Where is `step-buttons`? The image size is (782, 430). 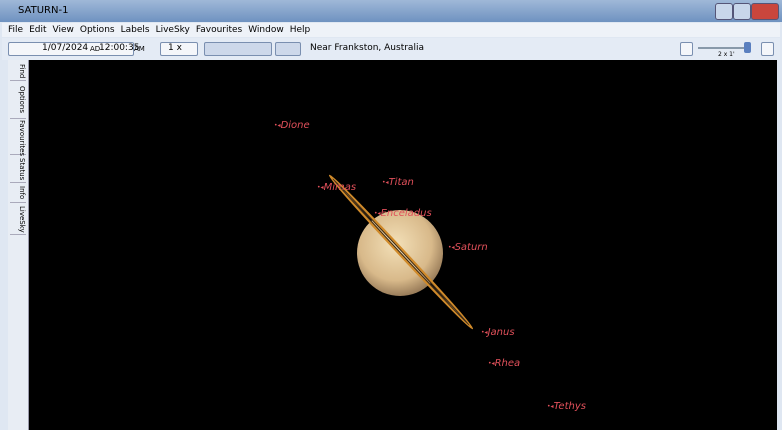
step-buttons is located at coordinates (288, 49).